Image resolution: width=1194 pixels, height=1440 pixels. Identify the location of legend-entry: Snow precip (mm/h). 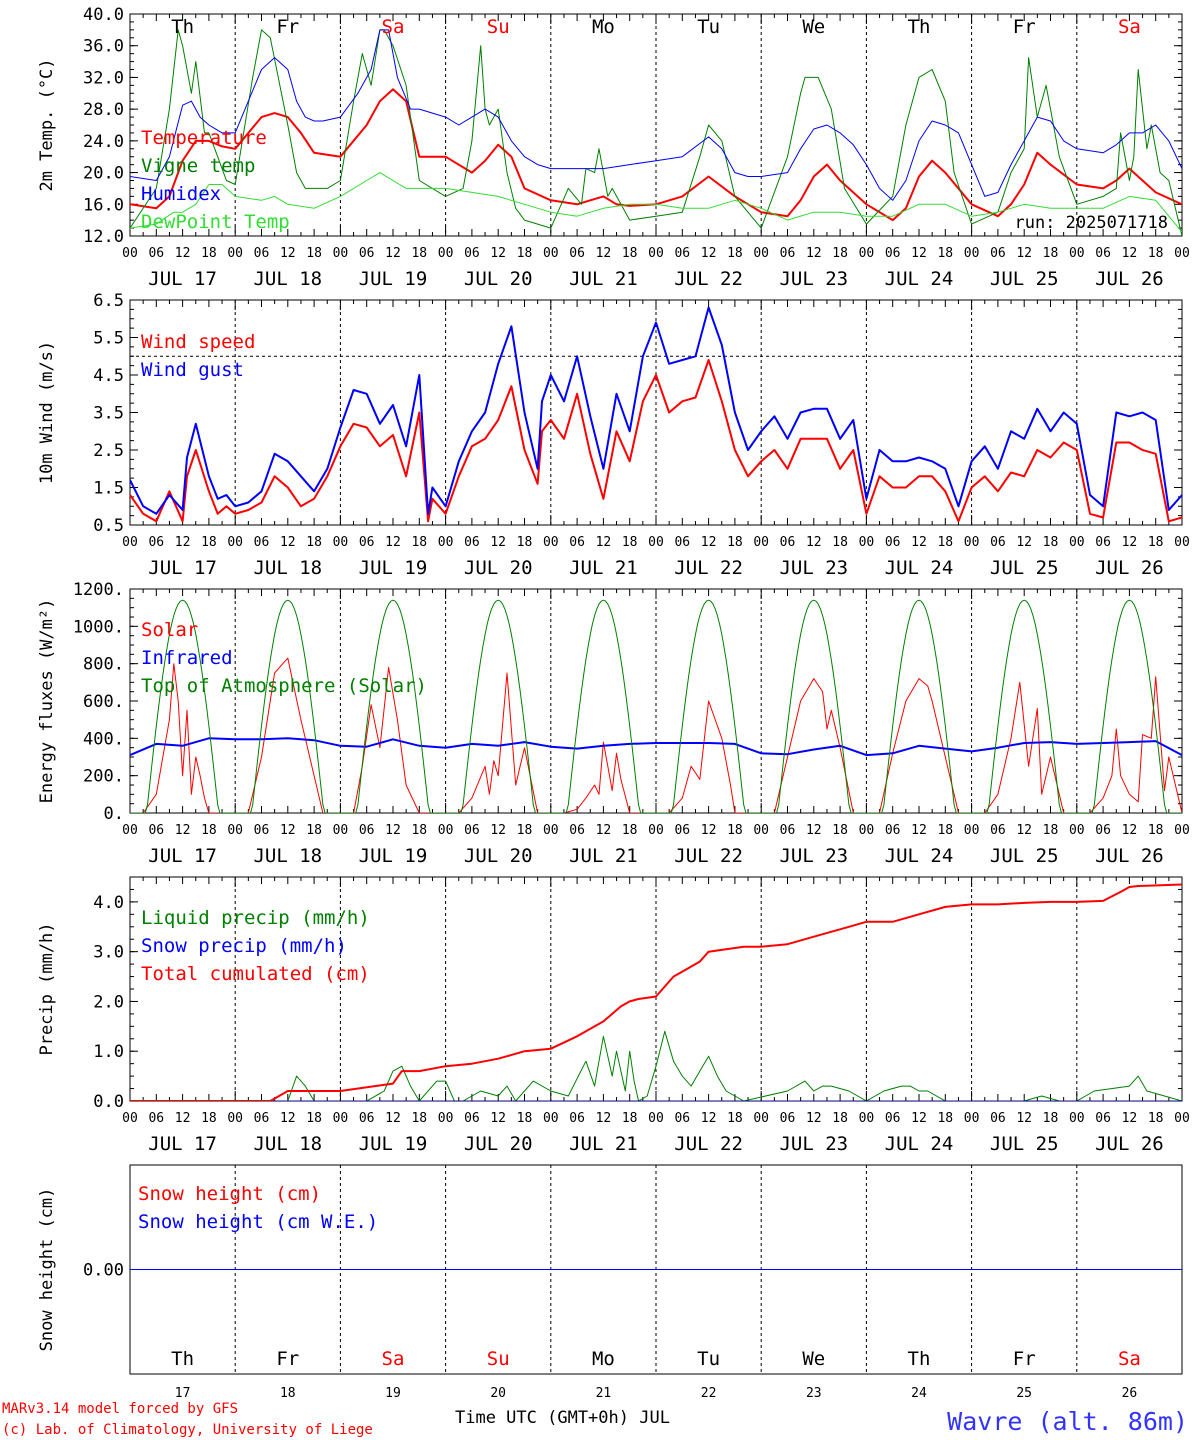
(244, 946).